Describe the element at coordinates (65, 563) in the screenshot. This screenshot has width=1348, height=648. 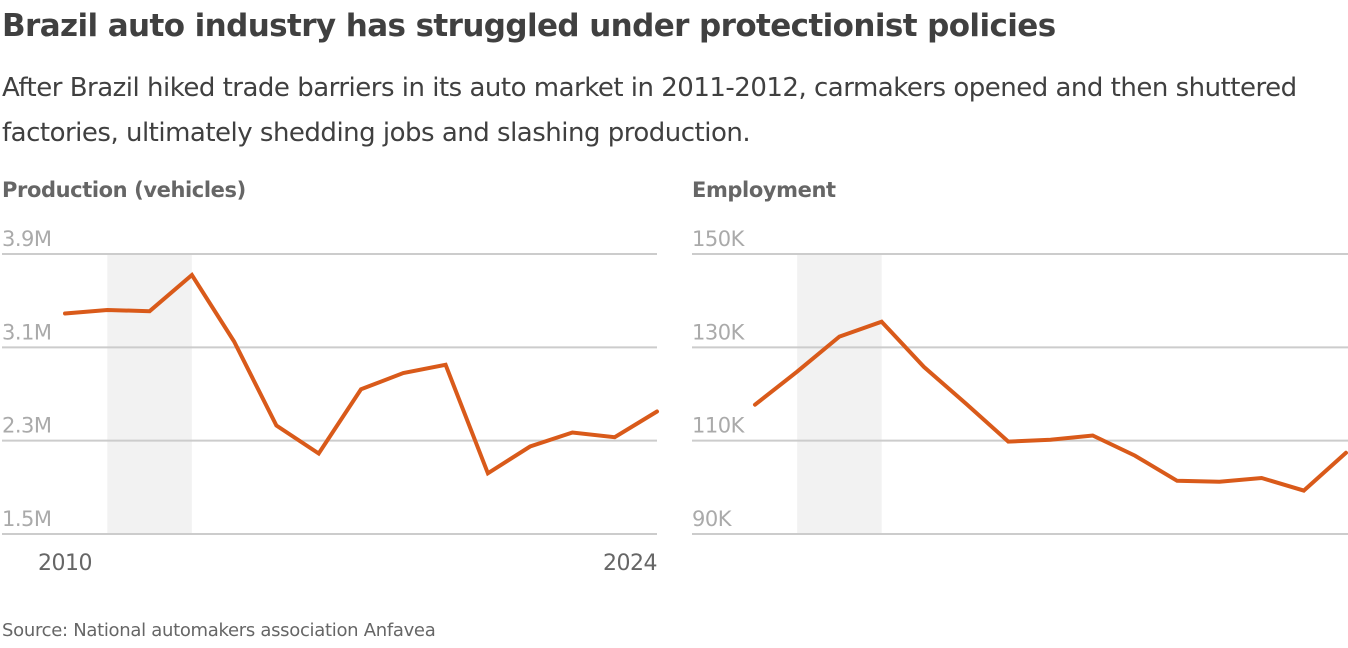
I see `production-x-tick-label: 2010` at that location.